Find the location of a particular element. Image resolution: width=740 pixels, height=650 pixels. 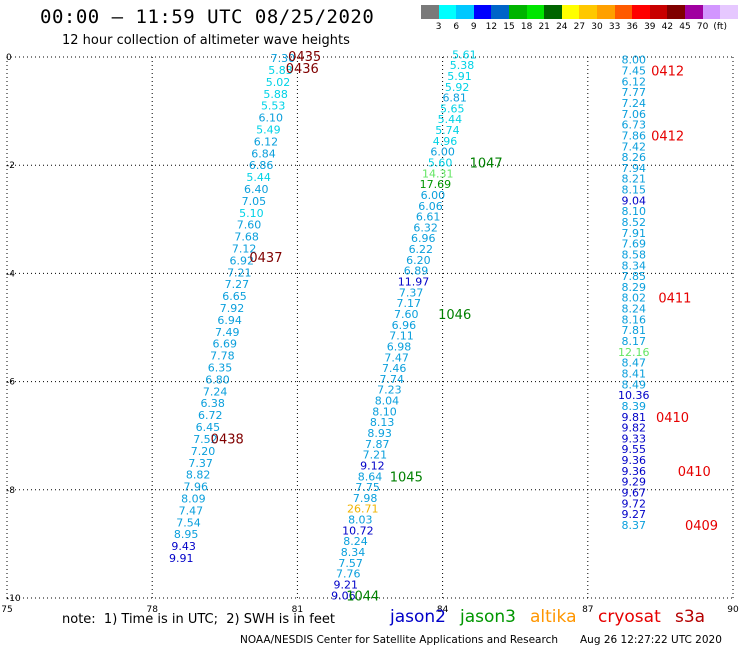

wave-height-value: 8.64 is located at coordinates (370, 476).